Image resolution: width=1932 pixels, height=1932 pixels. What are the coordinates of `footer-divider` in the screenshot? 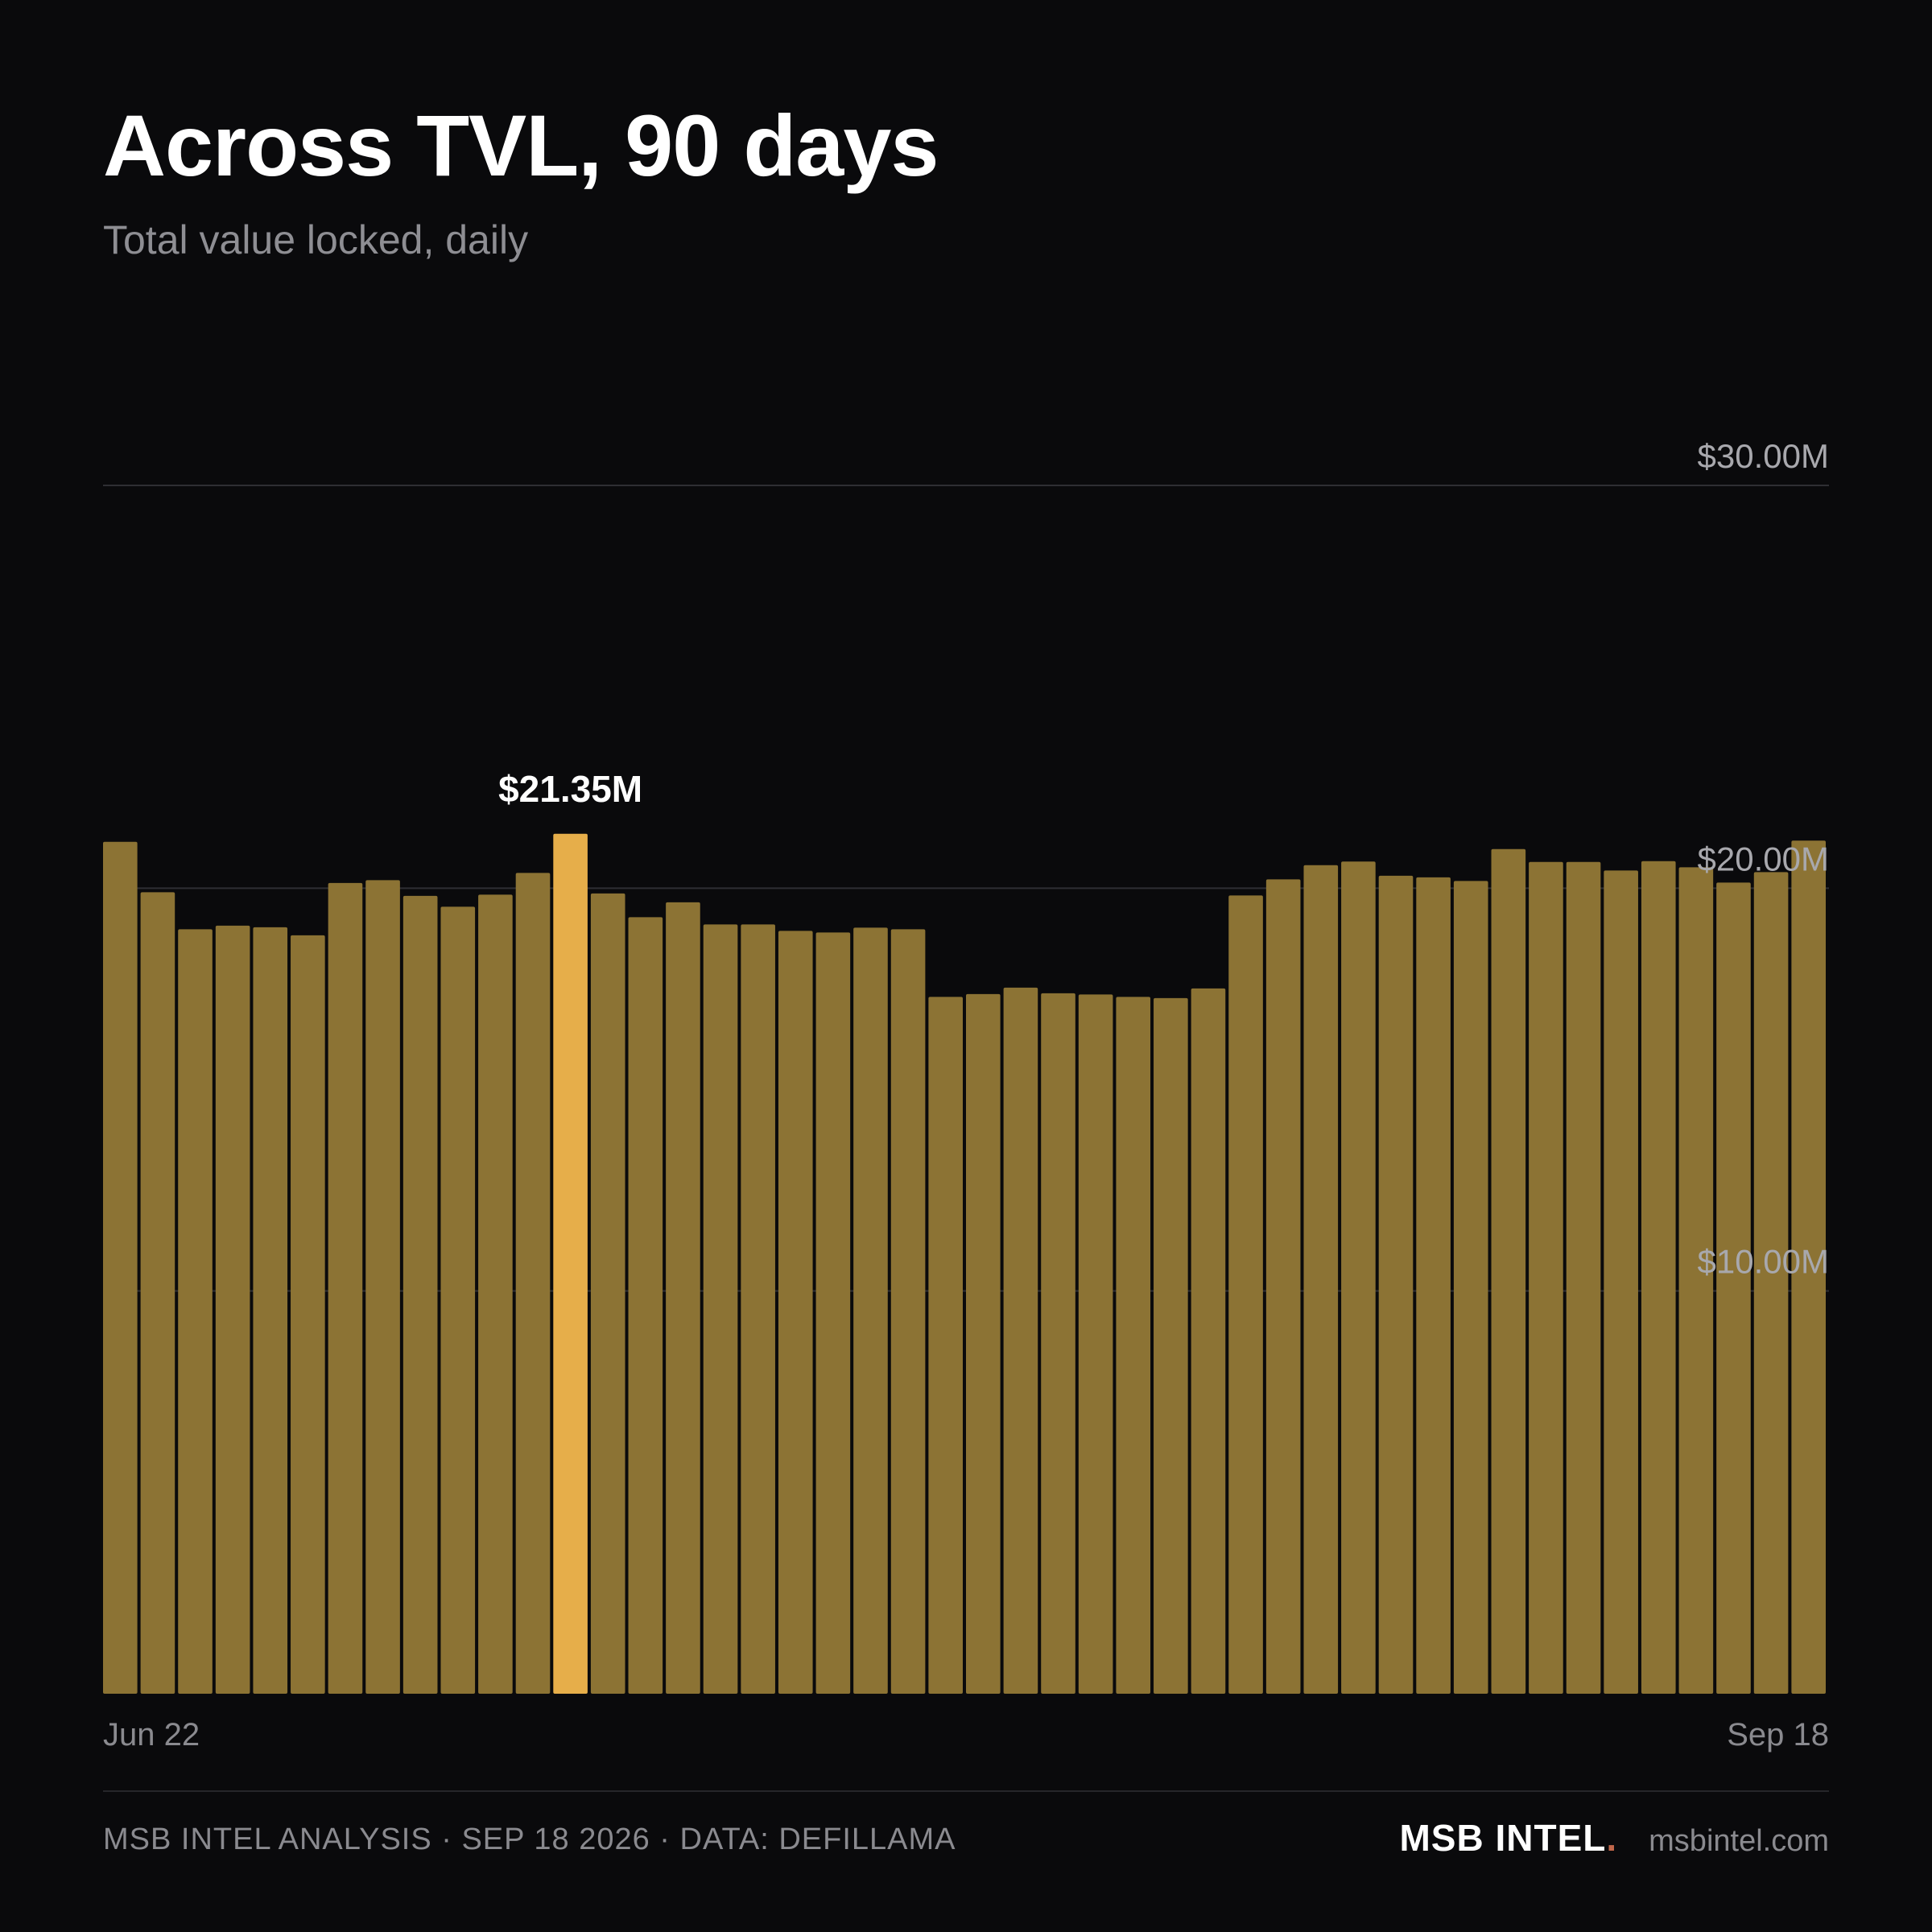 It's located at (966, 1791).